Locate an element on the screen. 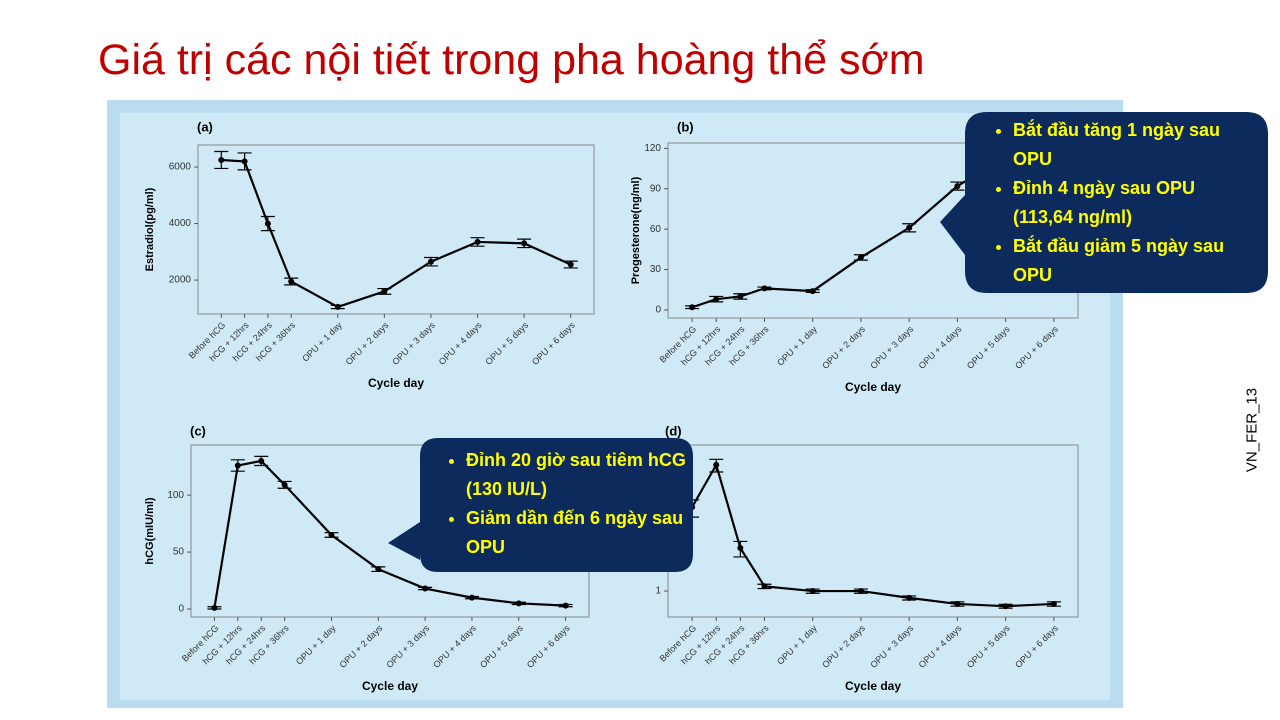  slide-code: VN_FER_13 is located at coordinates (1252, 430).